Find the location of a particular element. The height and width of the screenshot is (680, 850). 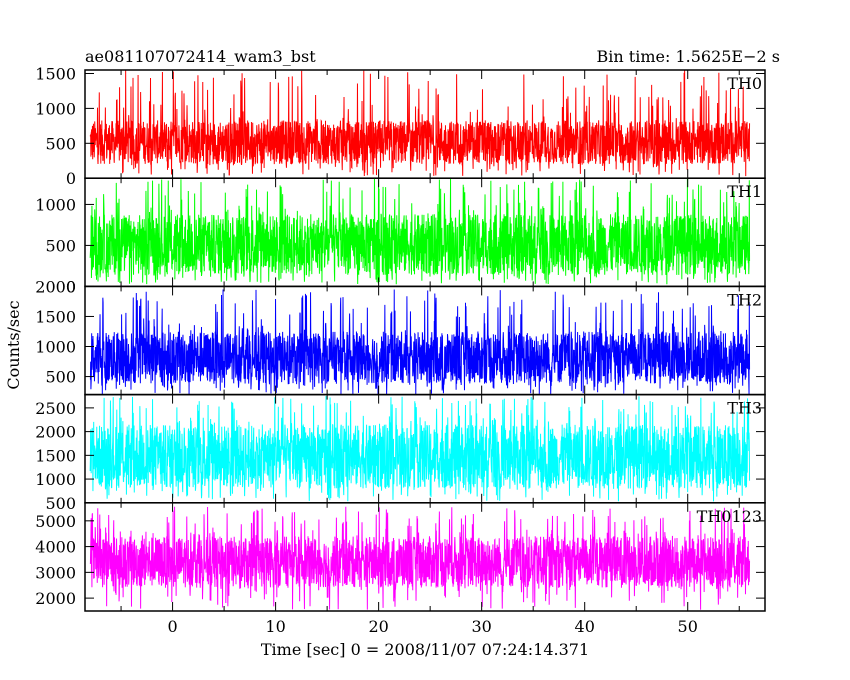

y-tick-label-th0123: 2000 is located at coordinates (55, 598).